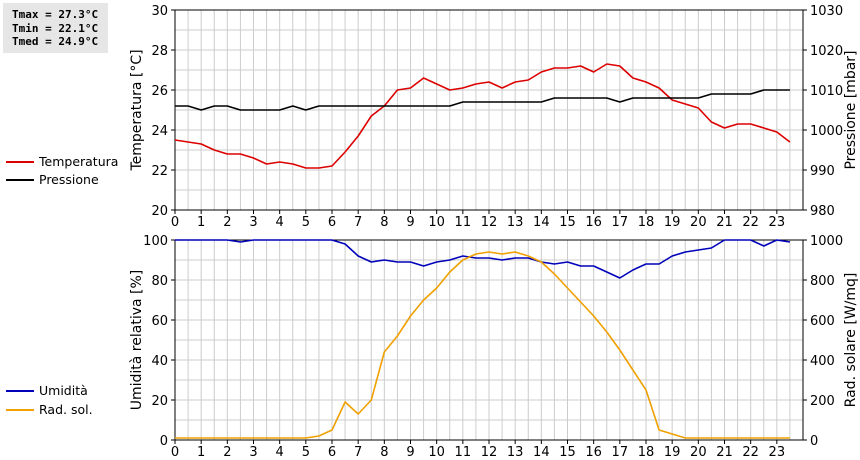 The image size is (860, 460). Describe the element at coordinates (201, 452) in the screenshot. I see `panel2-x-tick-label: 1` at that location.